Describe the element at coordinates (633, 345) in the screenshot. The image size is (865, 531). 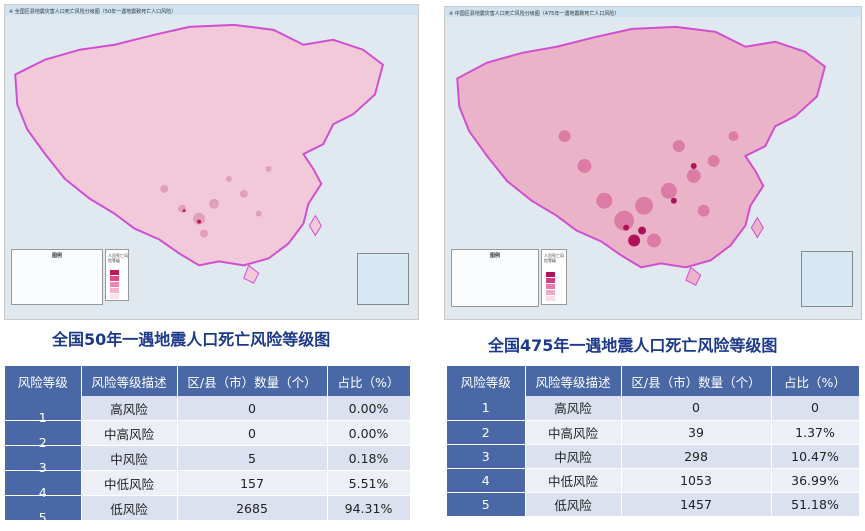
I see `map-caption: 全国475年一遇地震人口死亡风险等级图` at that location.